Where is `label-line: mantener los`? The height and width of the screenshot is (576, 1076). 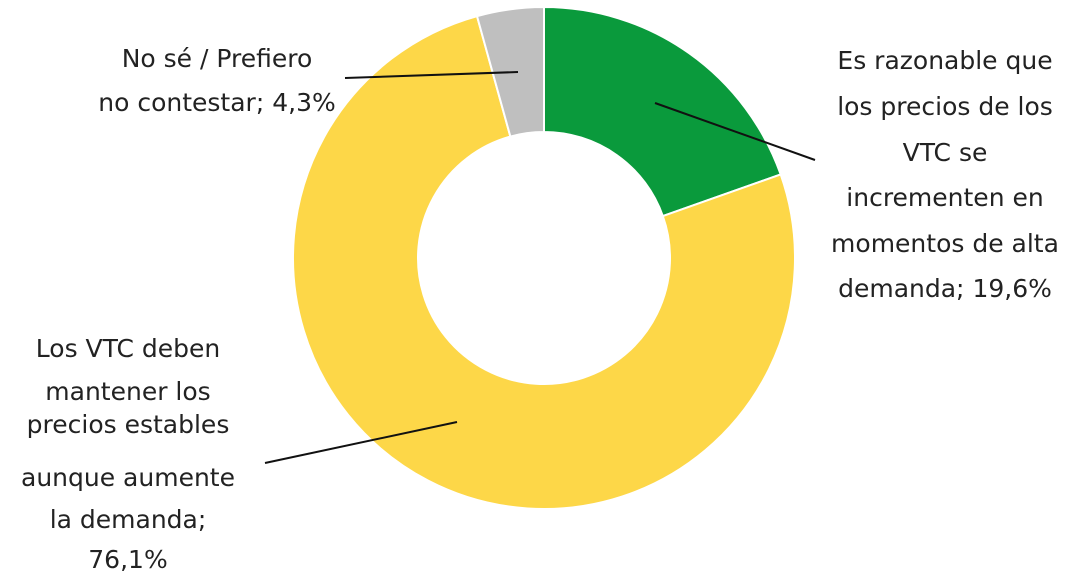 label-line: mantener los is located at coordinates (127, 391).